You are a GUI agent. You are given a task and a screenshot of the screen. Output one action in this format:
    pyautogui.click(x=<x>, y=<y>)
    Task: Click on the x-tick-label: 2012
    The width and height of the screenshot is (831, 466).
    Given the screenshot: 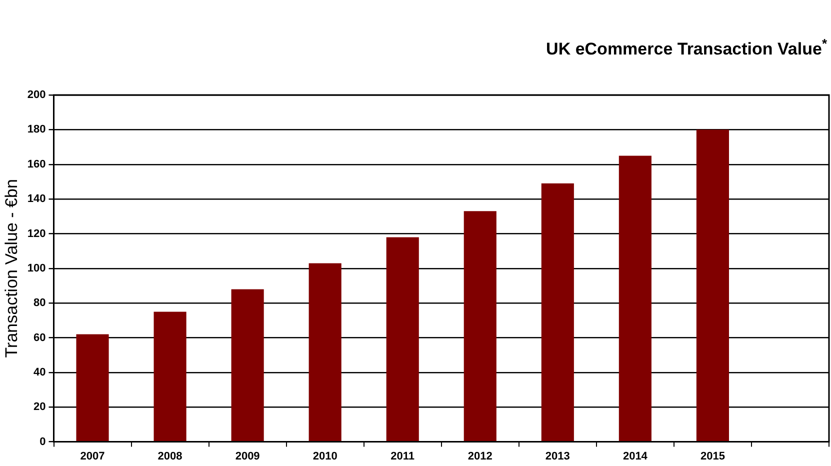 What is the action you would take?
    pyautogui.click(x=480, y=456)
    